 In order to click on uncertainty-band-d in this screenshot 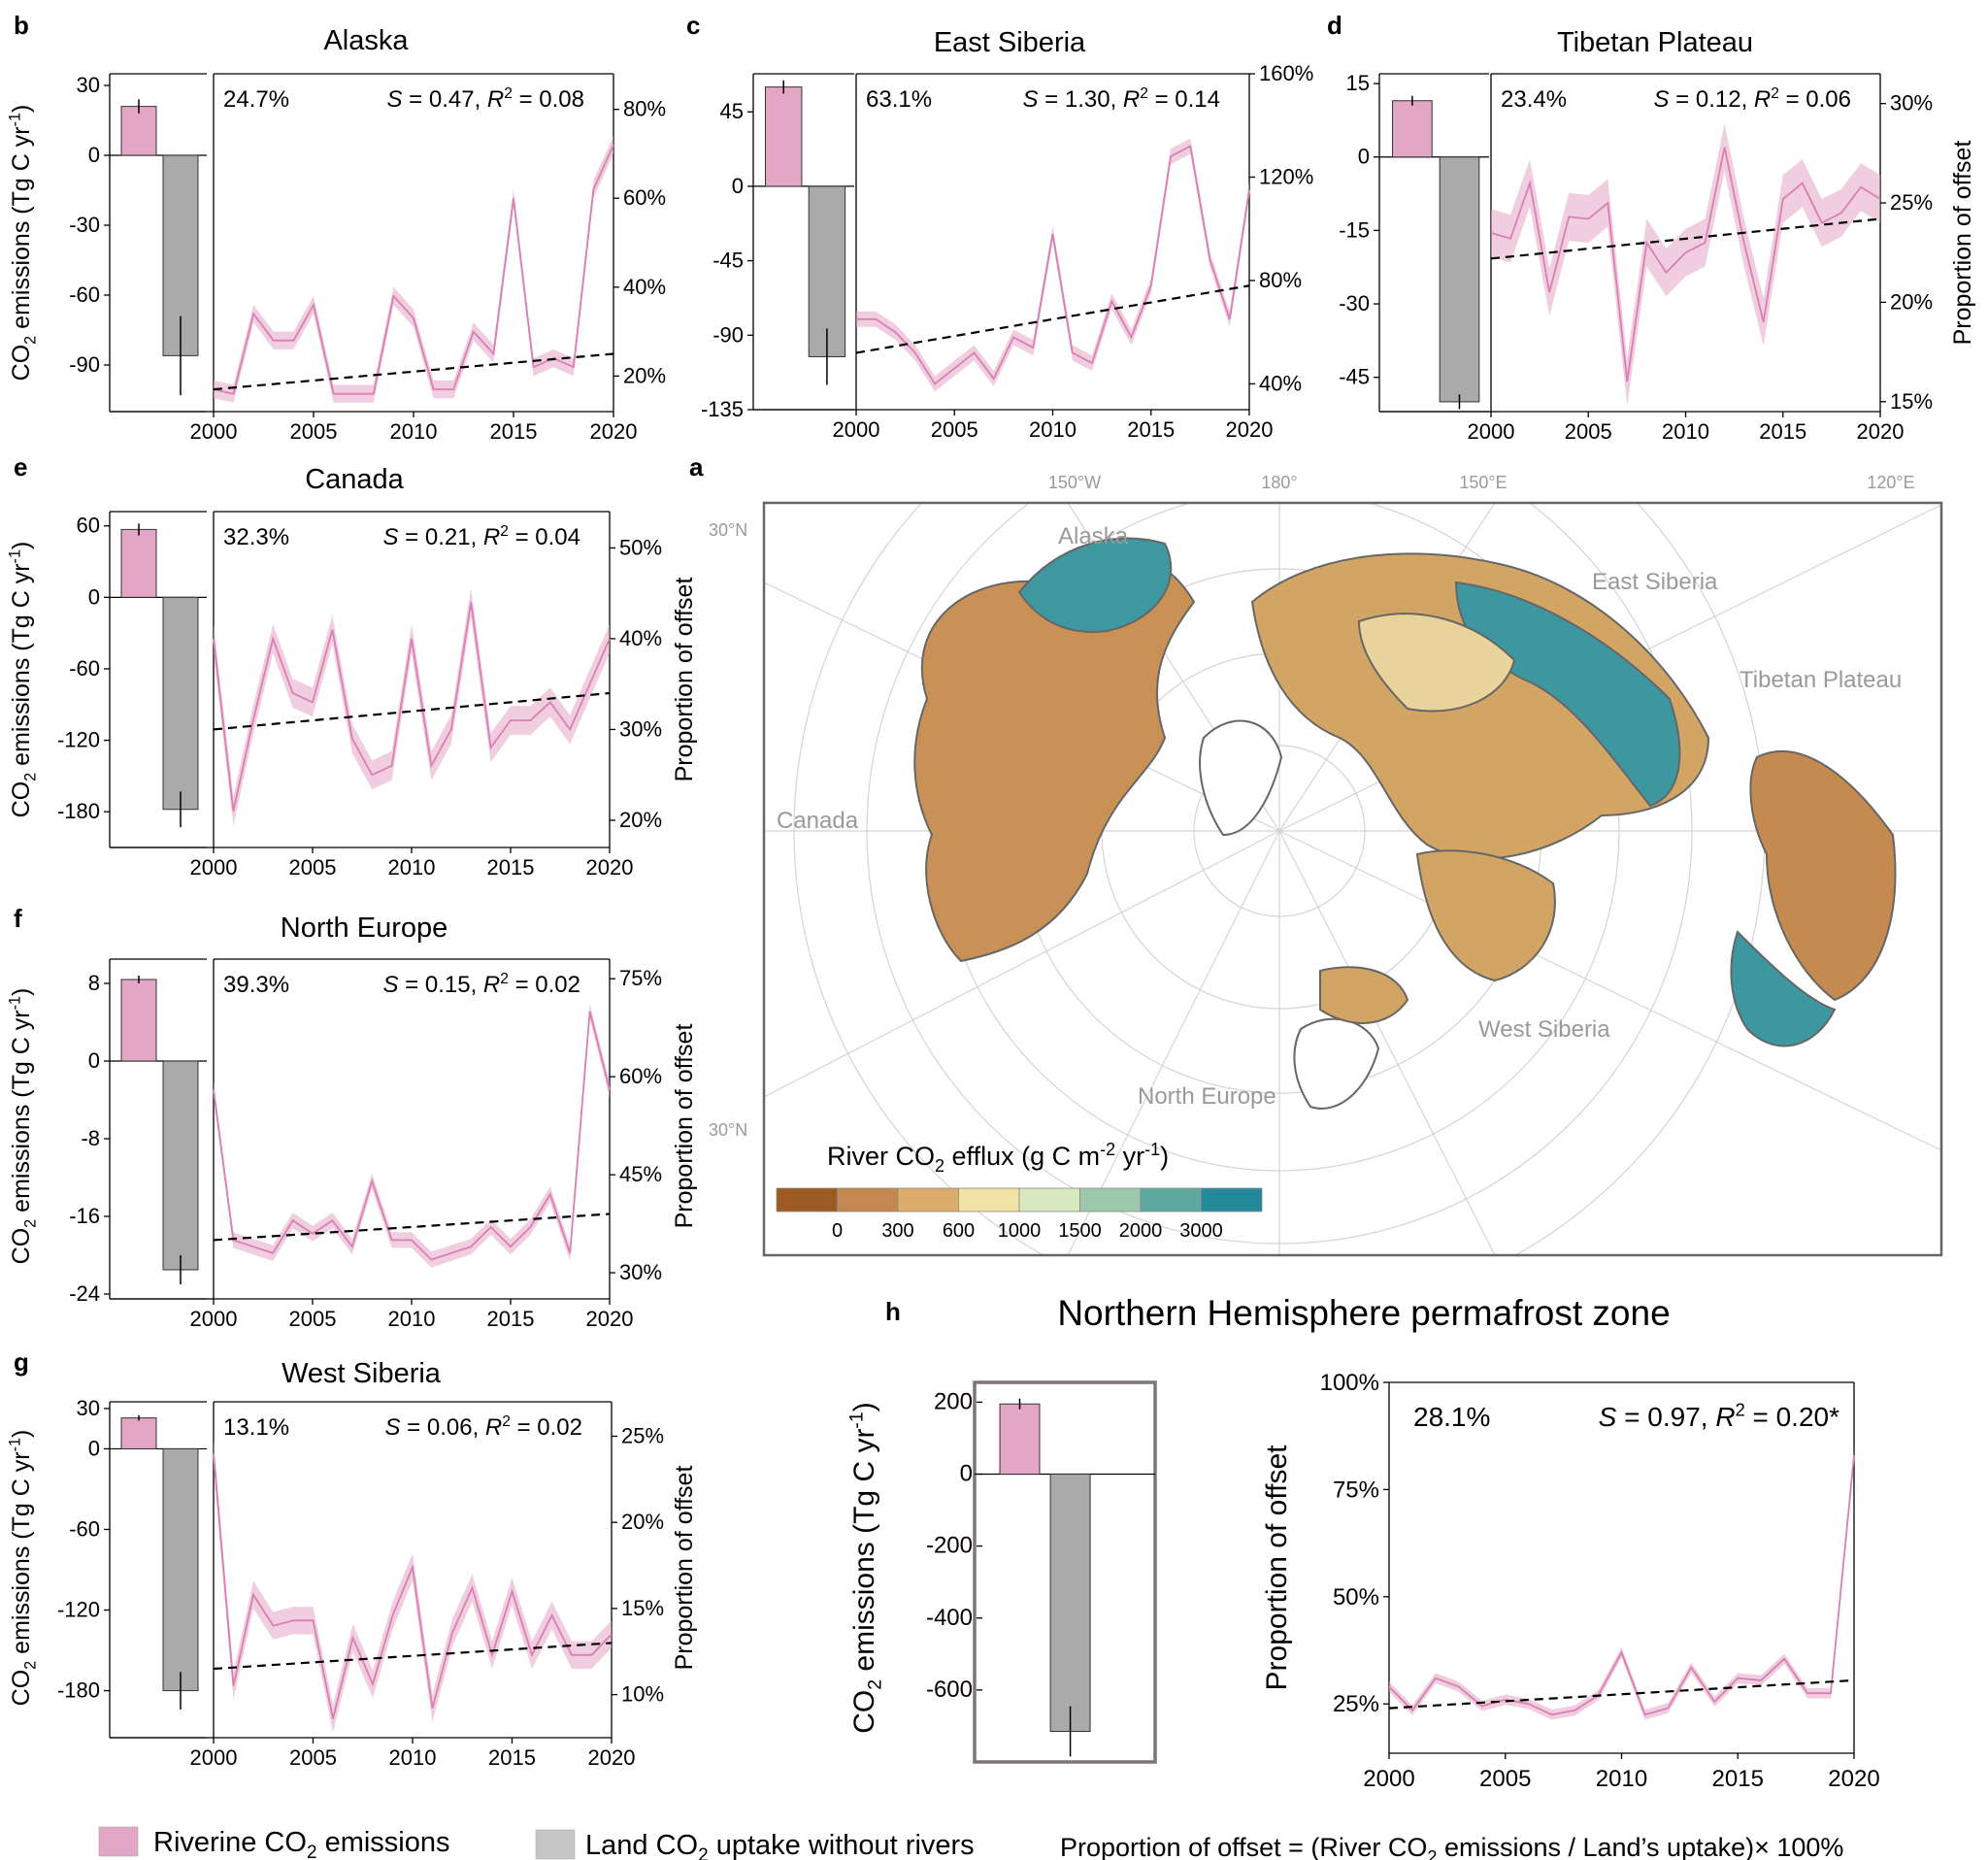, I will do `click(1686, 264)`.